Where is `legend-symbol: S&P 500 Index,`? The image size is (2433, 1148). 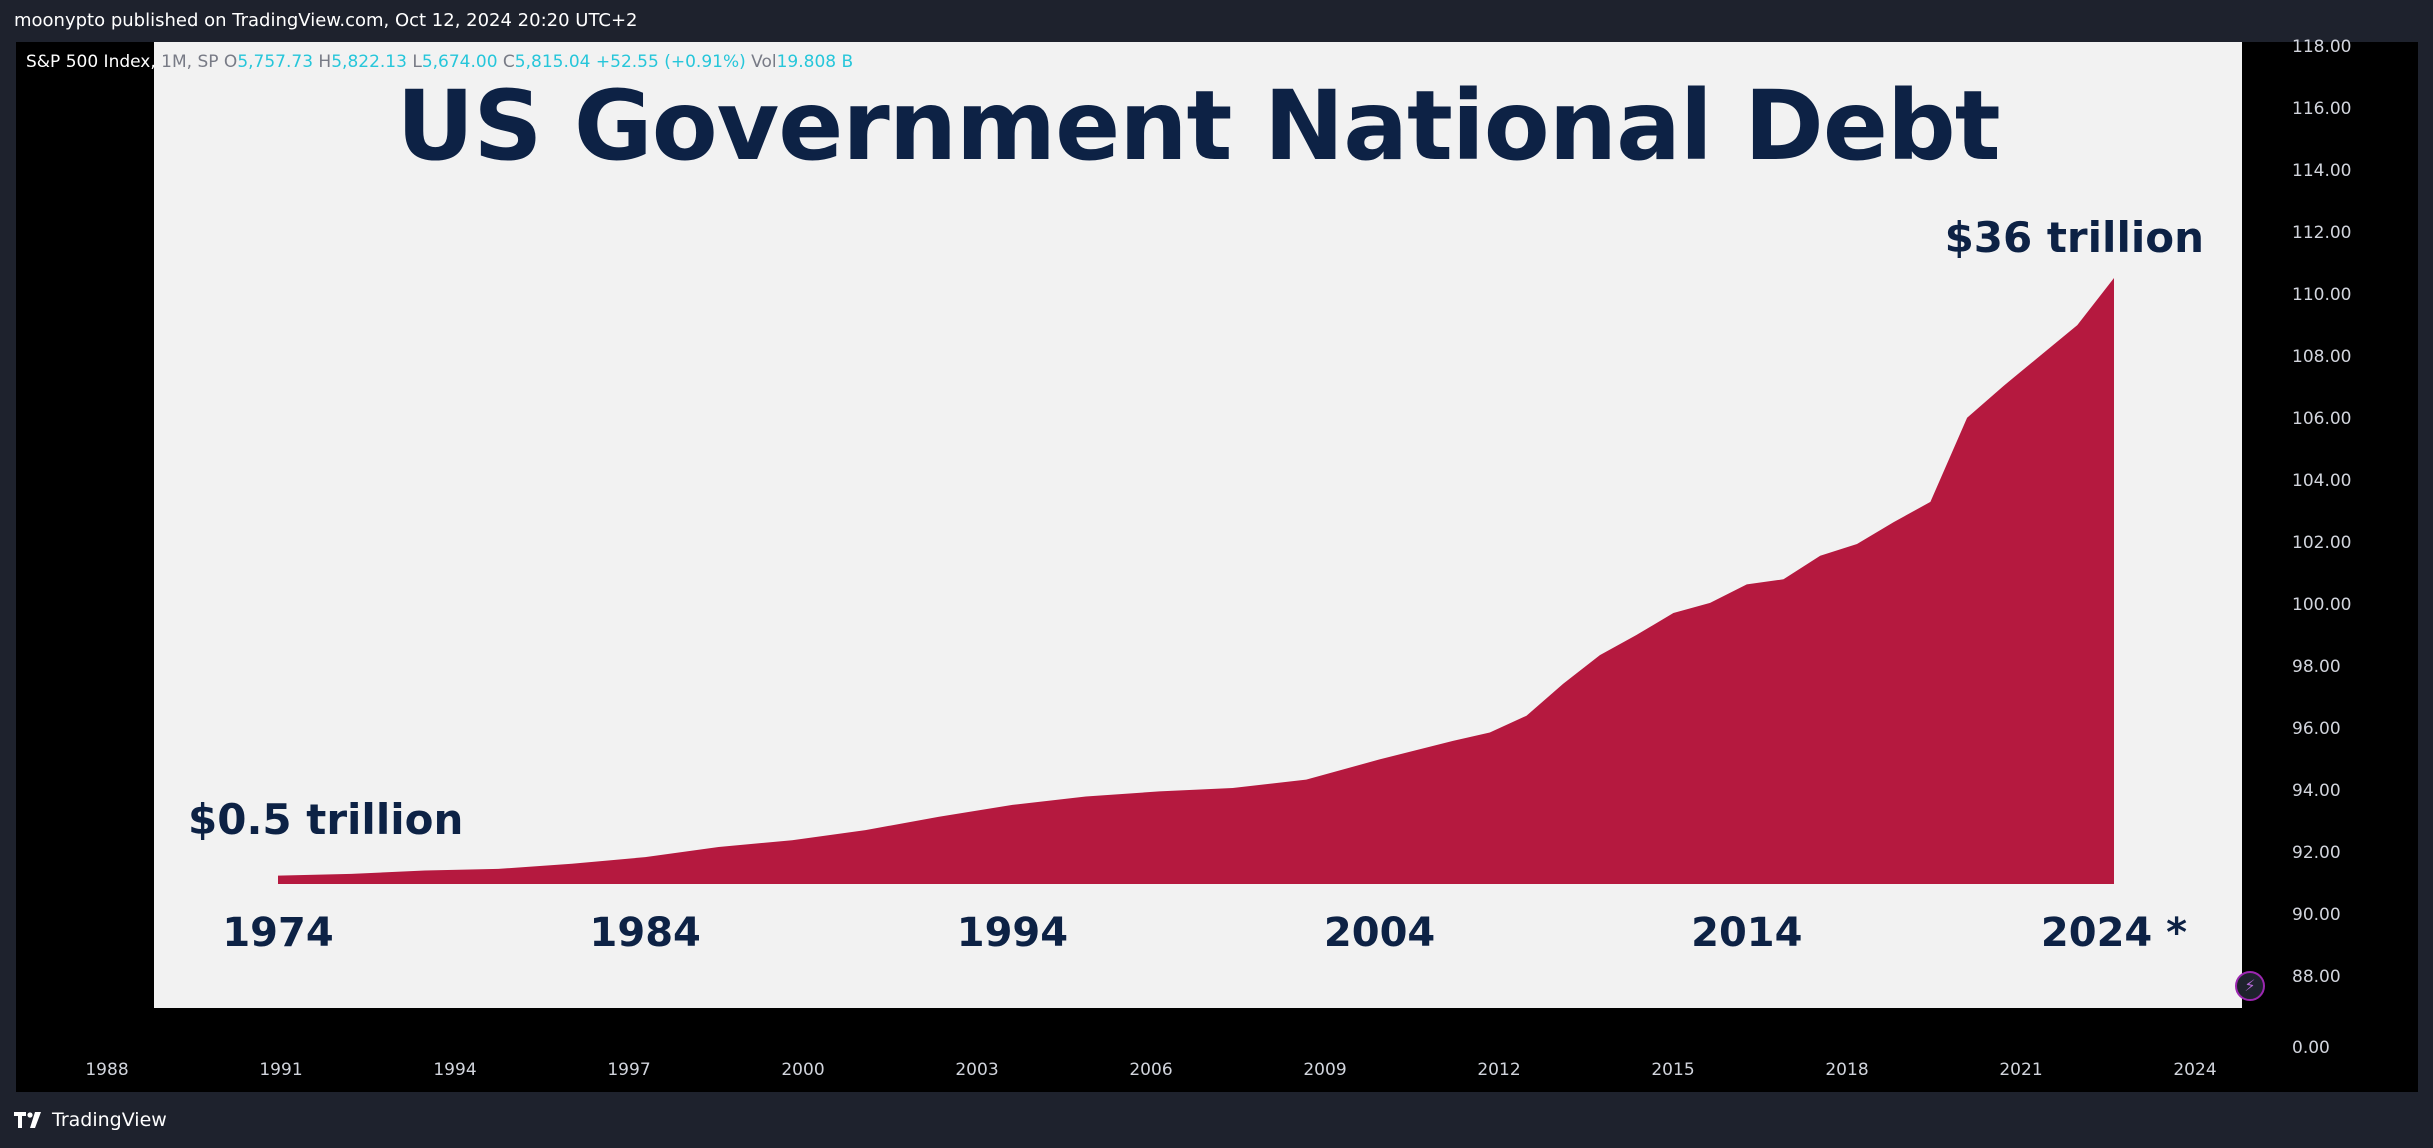 legend-symbol: S&P 500 Index, is located at coordinates (91, 62).